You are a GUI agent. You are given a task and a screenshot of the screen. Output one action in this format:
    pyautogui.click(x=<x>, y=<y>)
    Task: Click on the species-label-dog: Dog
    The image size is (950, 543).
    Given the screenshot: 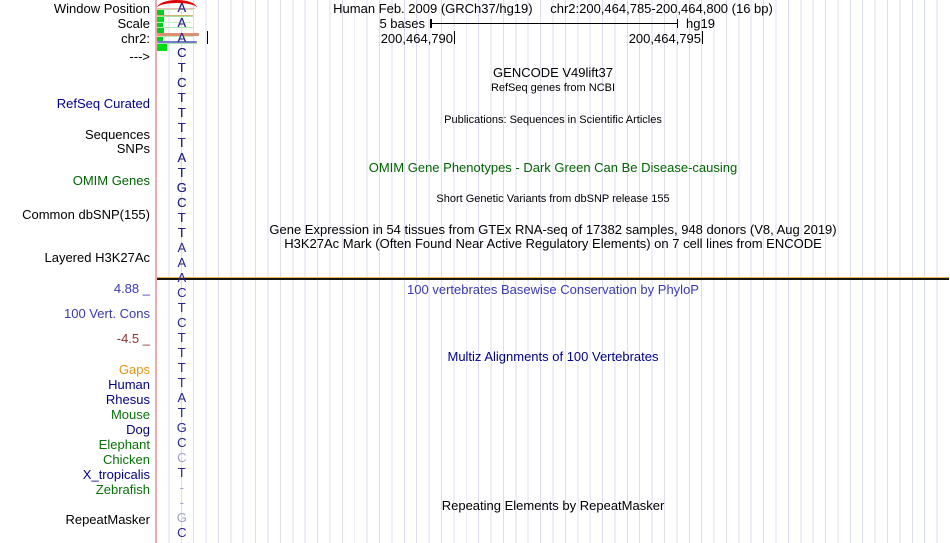 What is the action you would take?
    pyautogui.click(x=138, y=429)
    